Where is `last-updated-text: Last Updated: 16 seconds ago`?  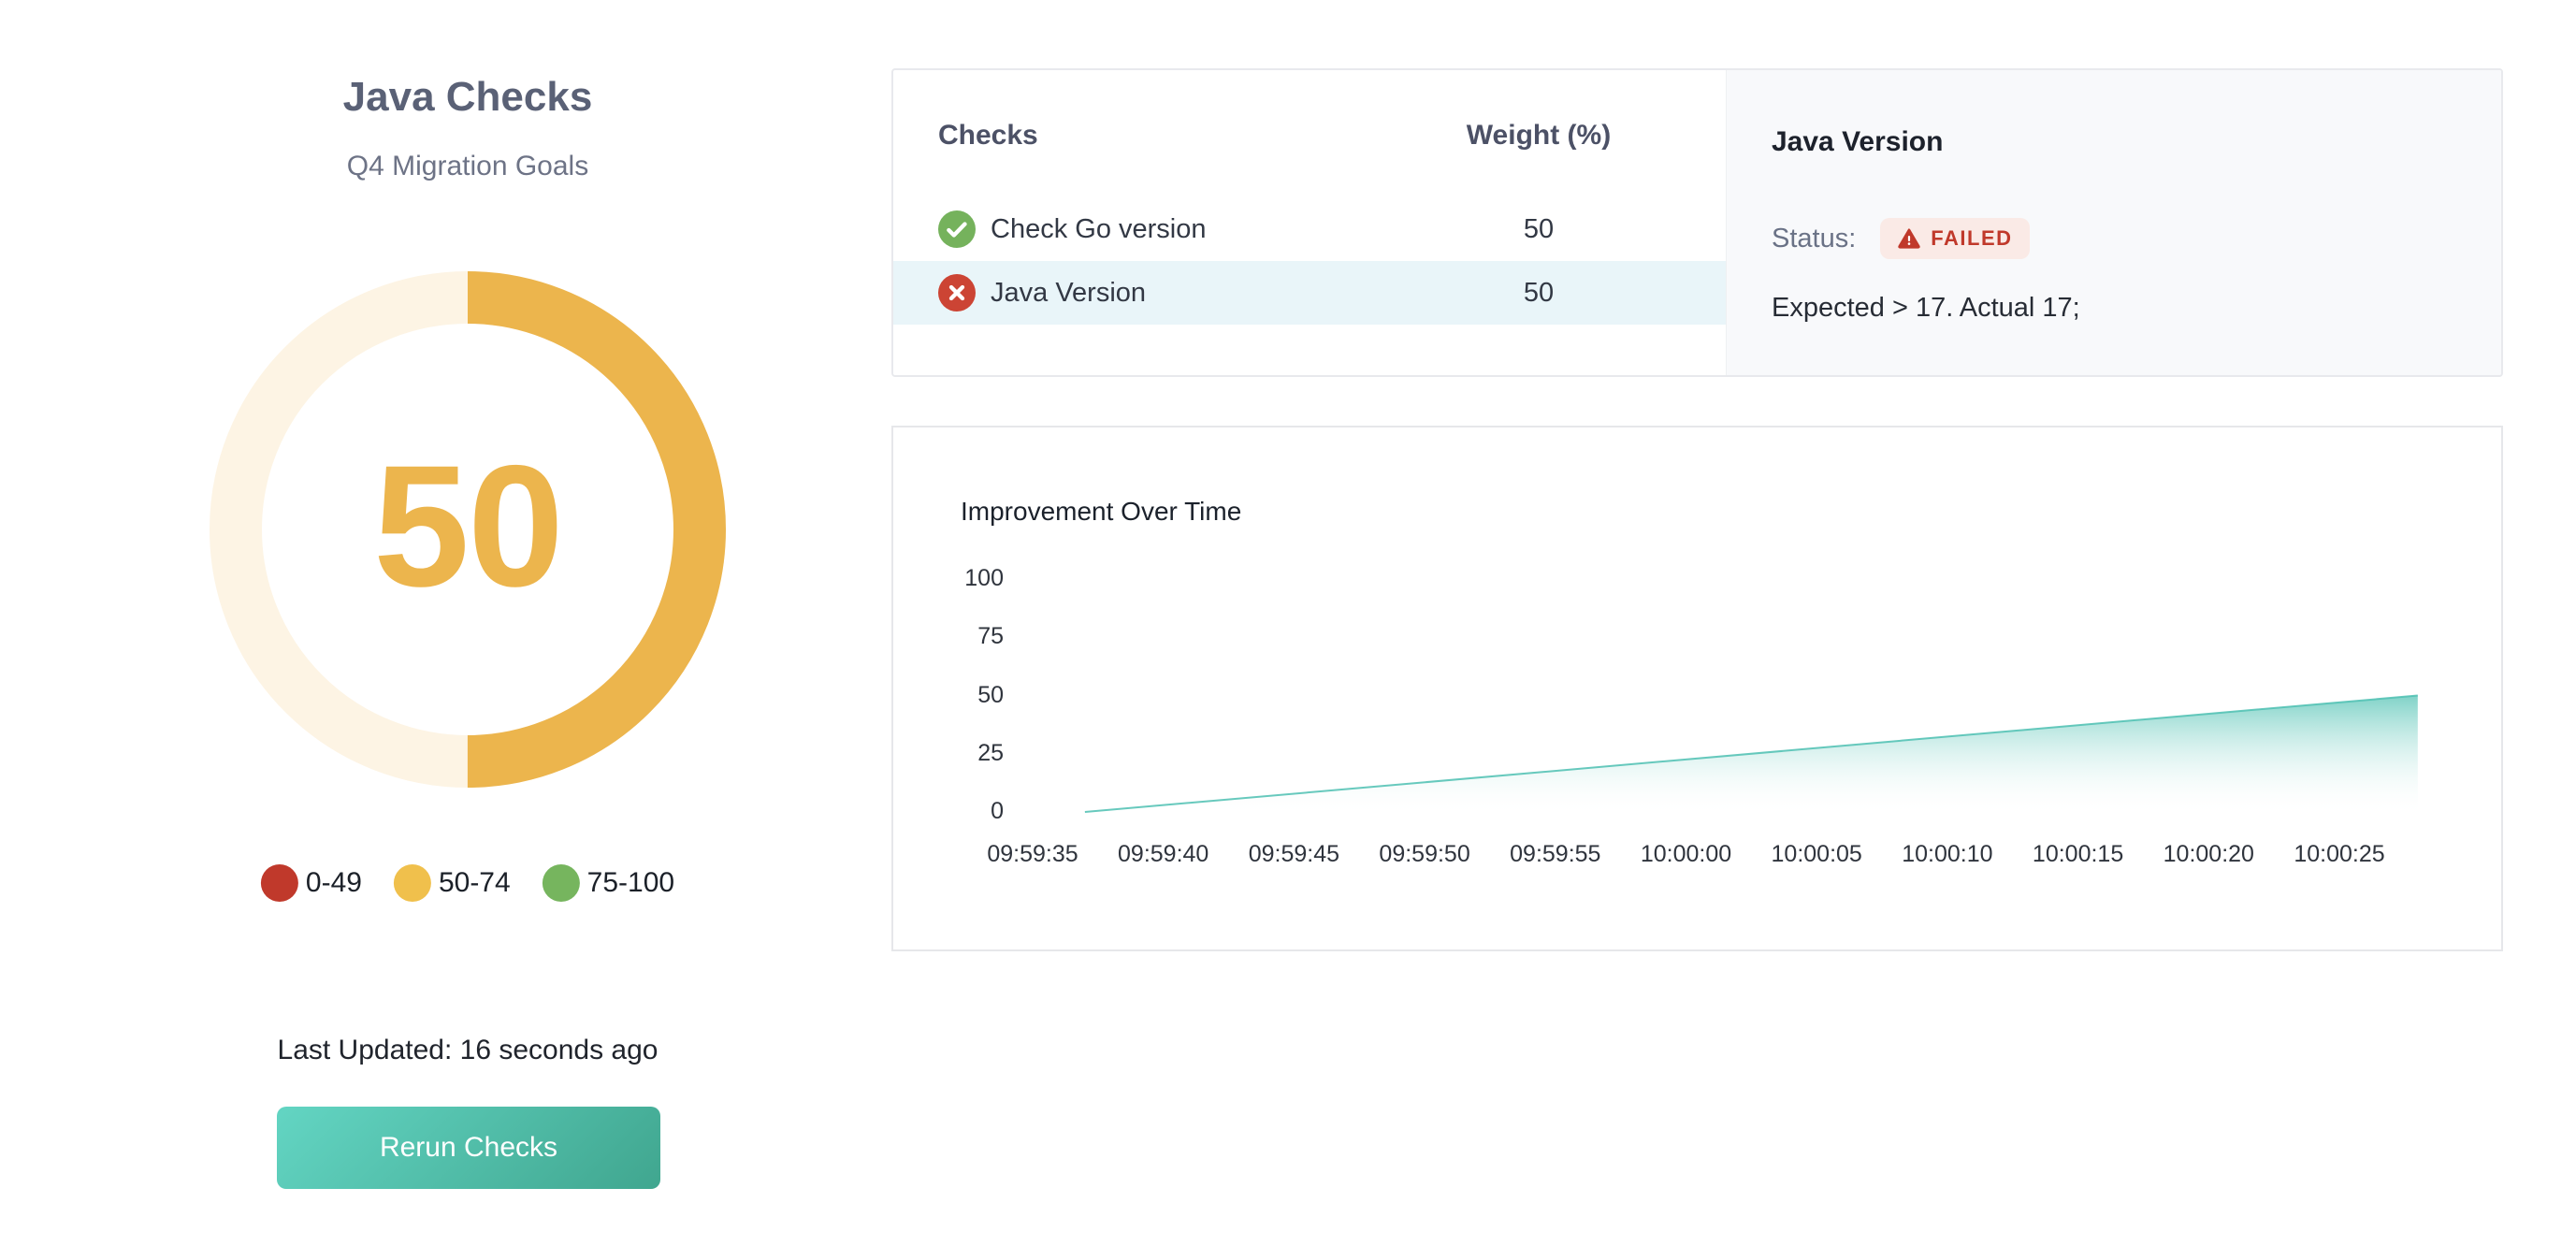 last-updated-text: Last Updated: 16 seconds ago is located at coordinates (468, 1050).